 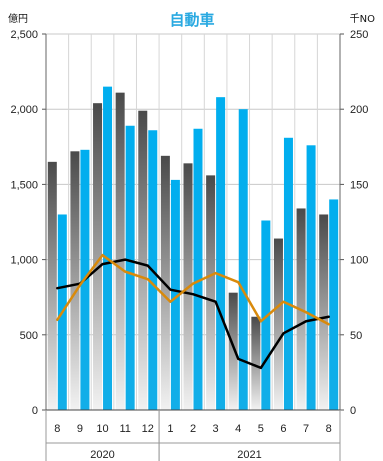 What do you see at coordinates (24, 35) in the screenshot?
I see `left-tick-label: 2,500` at bounding box center [24, 35].